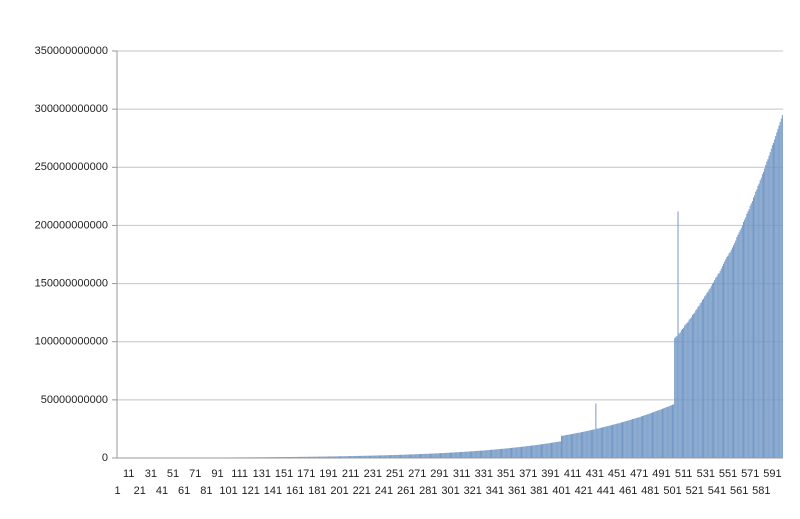 The height and width of the screenshot is (519, 800). I want to click on x-tick-label: 511, so click(684, 474).